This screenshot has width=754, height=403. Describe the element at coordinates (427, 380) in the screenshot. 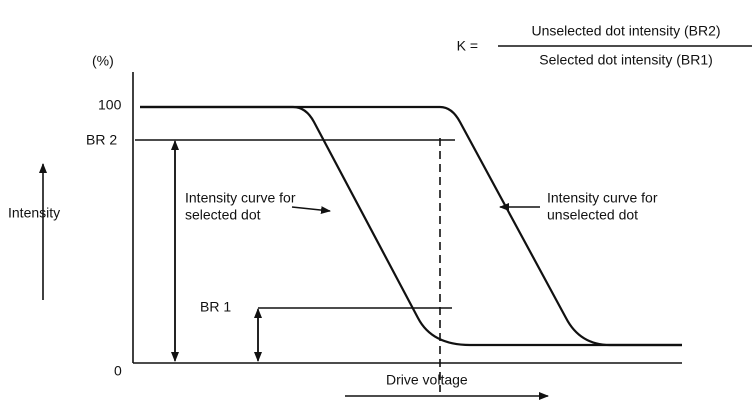

I see `x-axis-label: Drive voltage` at that location.